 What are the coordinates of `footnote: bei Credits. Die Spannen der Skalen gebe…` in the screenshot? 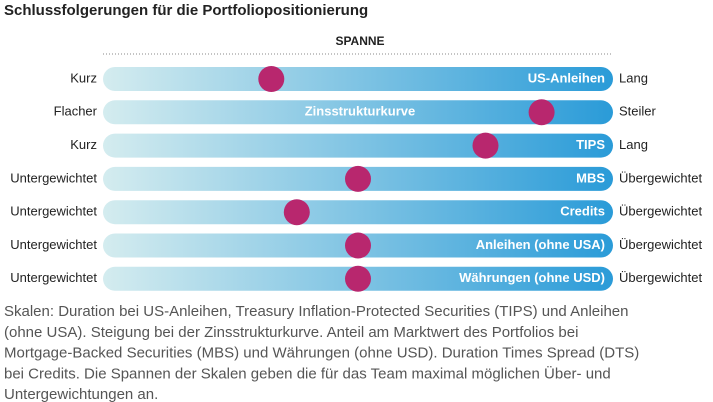 It's located at (307, 373).